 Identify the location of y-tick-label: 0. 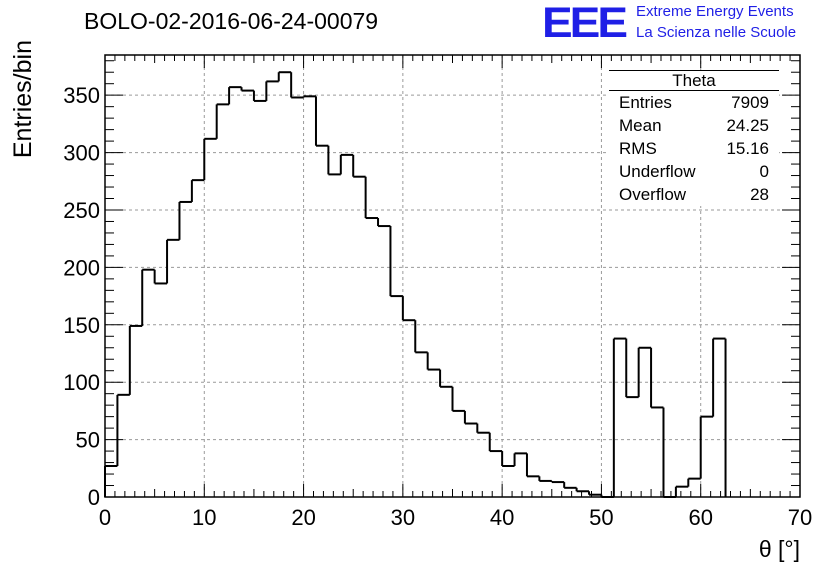
(94, 497).